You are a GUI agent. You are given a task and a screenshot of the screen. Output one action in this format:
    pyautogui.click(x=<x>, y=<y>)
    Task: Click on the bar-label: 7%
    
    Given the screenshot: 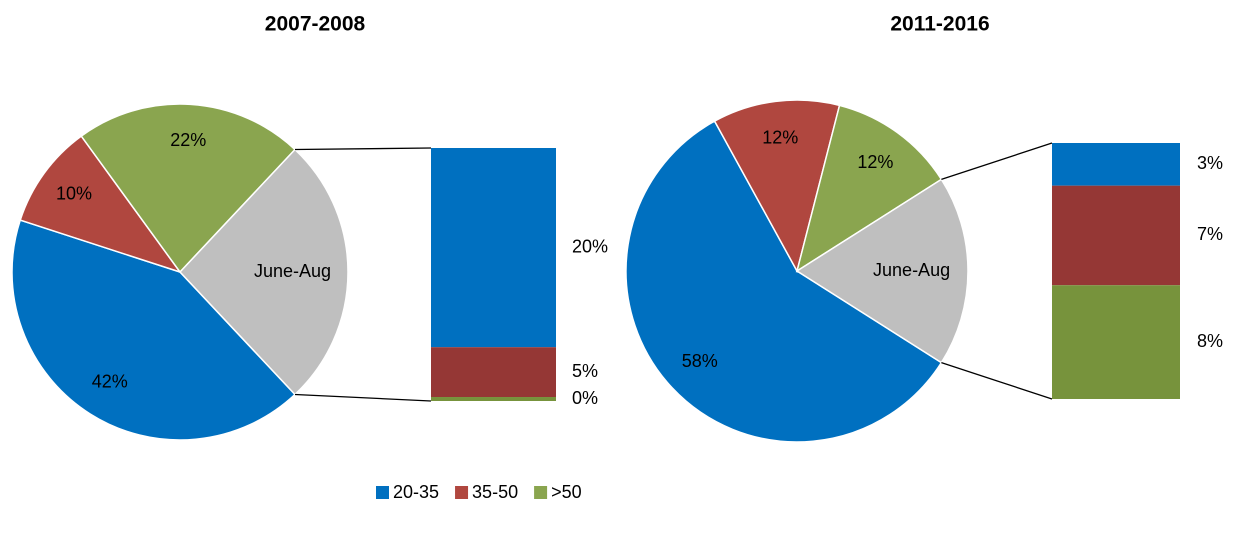 What is the action you would take?
    pyautogui.click(x=1210, y=234)
    